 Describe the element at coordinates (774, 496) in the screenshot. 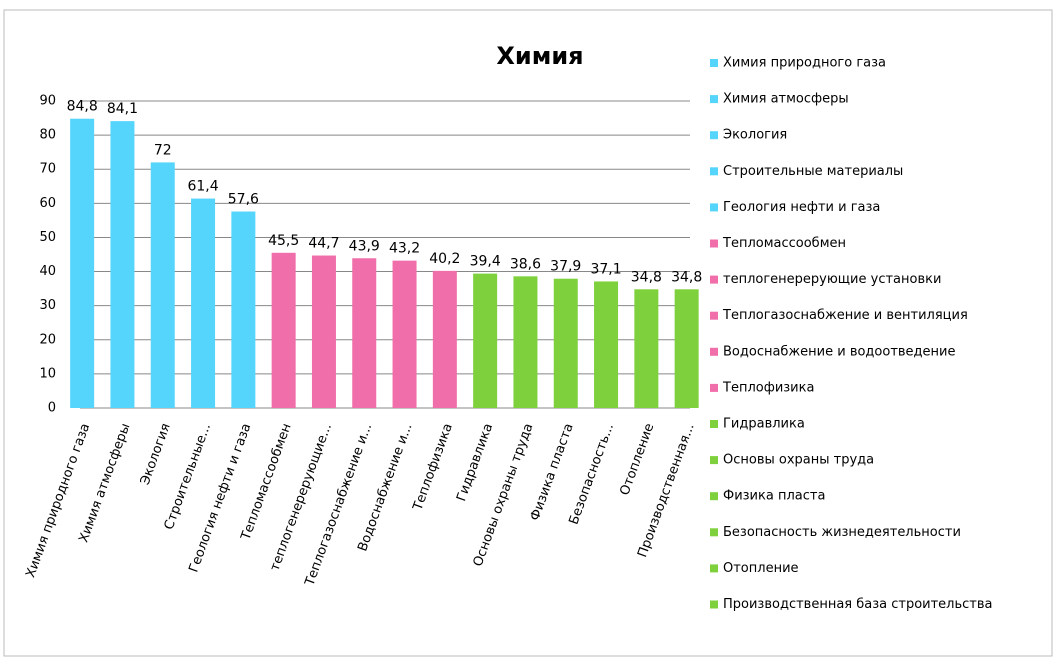

I see `legend-label: Физика пласта` at that location.